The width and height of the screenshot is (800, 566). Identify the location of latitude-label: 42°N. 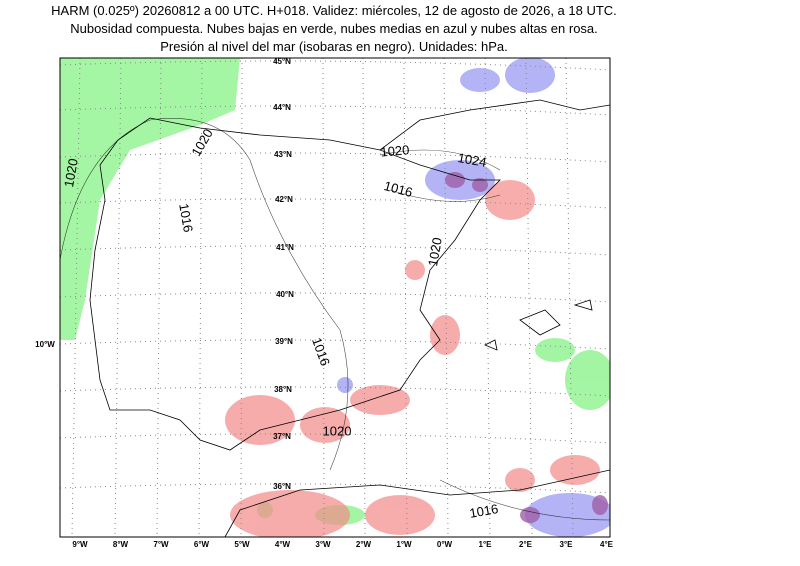
(284, 199).